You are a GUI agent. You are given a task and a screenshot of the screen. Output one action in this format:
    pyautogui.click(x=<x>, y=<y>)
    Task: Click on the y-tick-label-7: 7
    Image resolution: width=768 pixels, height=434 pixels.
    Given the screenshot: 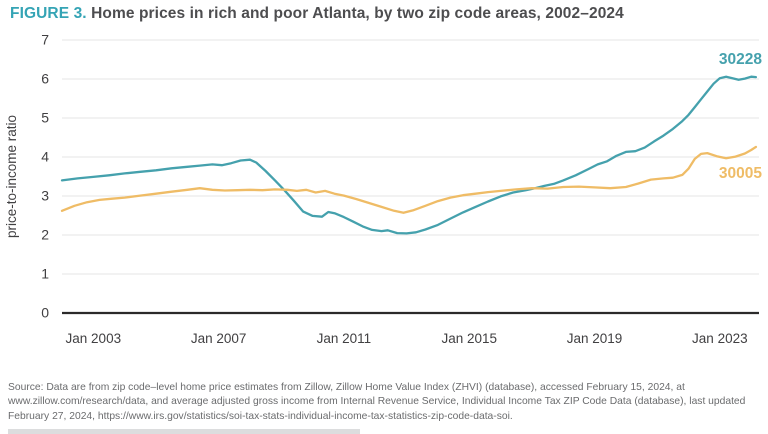 What is the action you would take?
    pyautogui.click(x=45, y=40)
    